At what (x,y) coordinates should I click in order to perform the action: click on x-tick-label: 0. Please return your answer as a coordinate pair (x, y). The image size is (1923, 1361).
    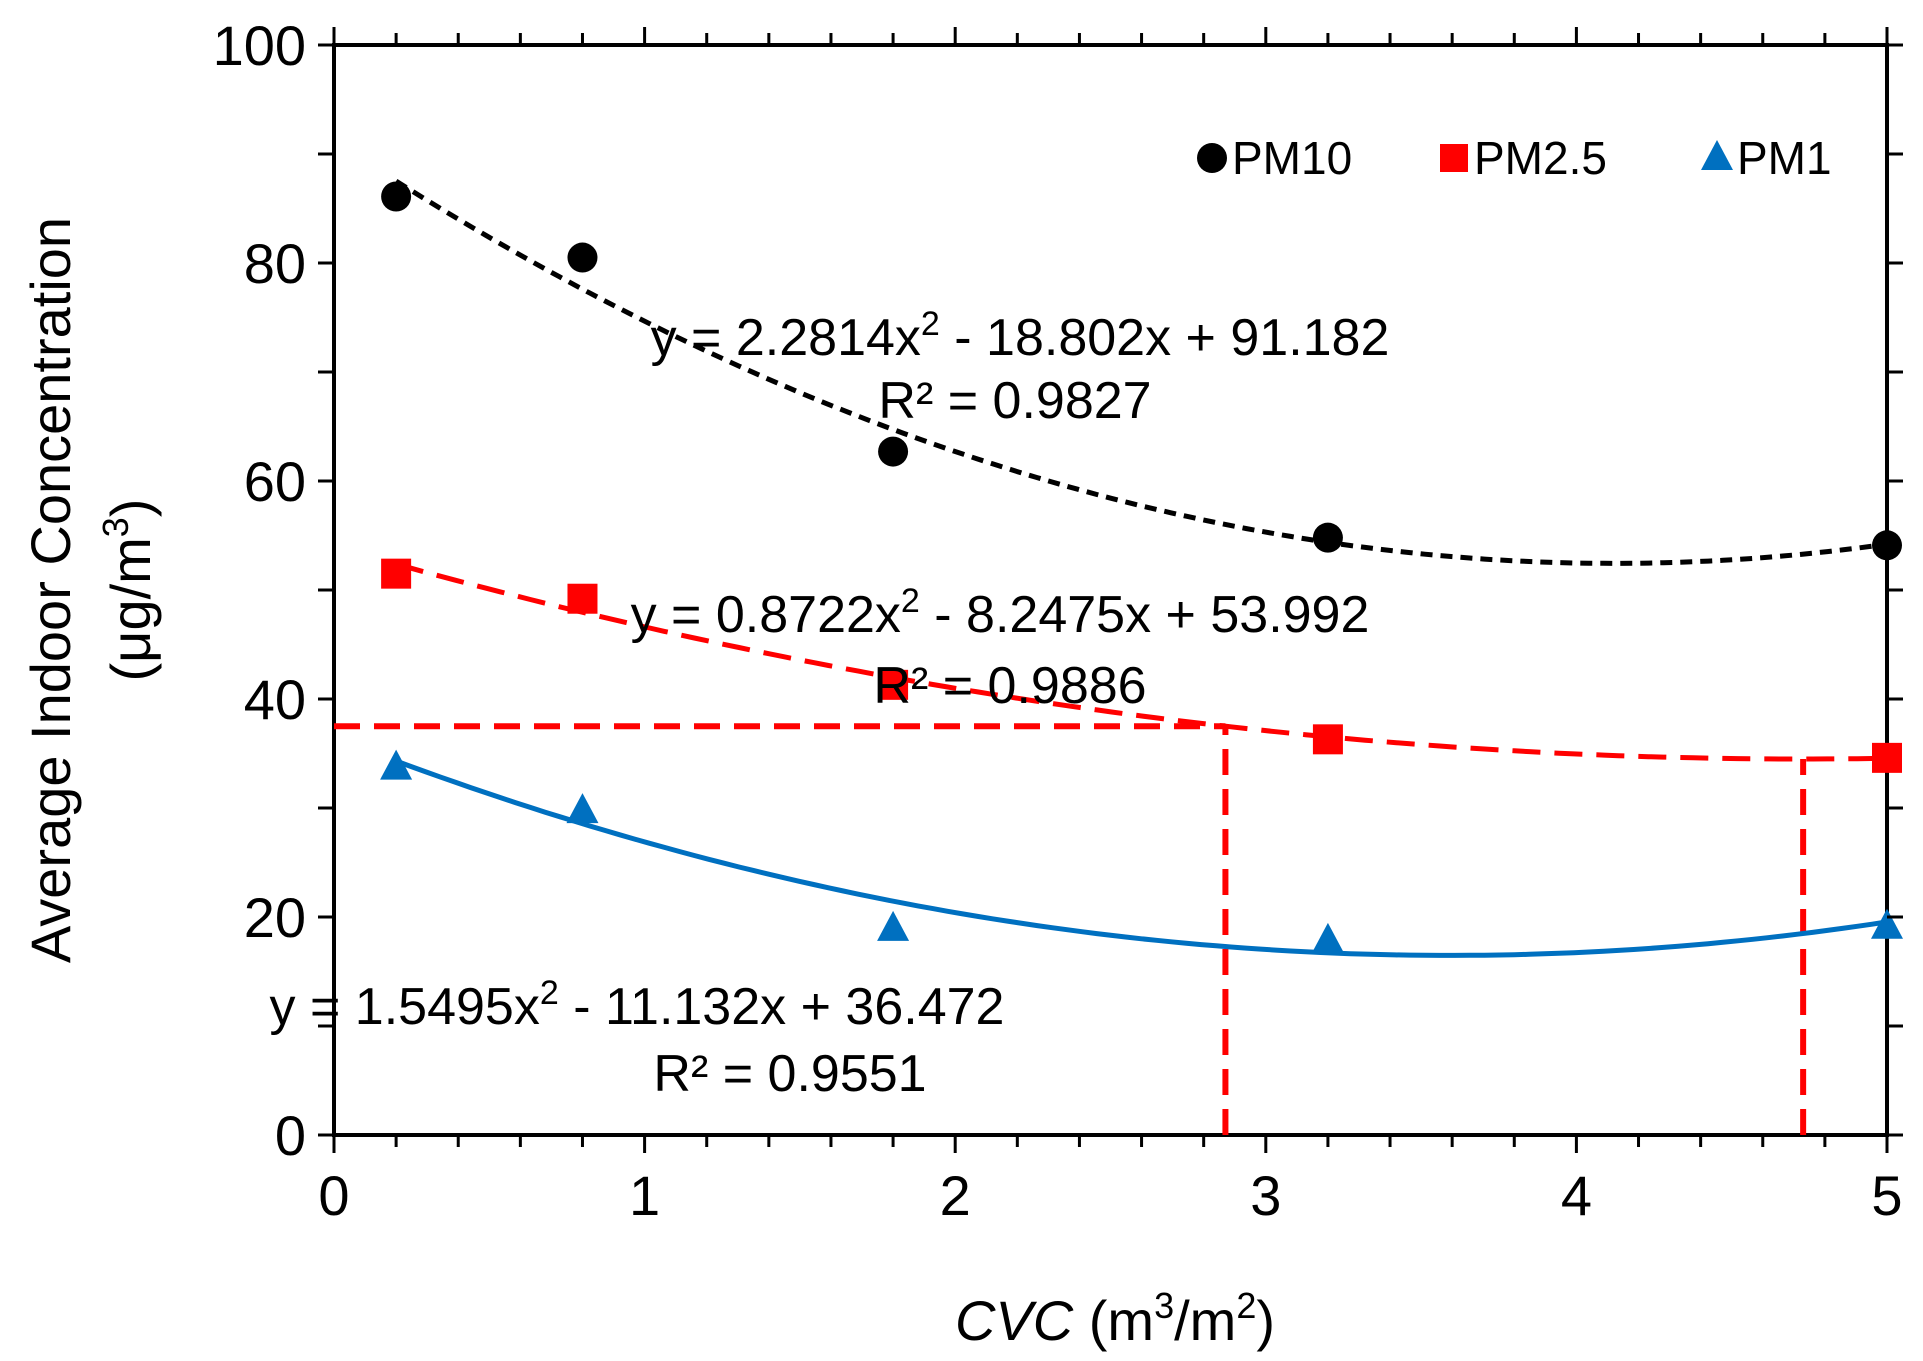
    Looking at the image, I should click on (333, 1195).